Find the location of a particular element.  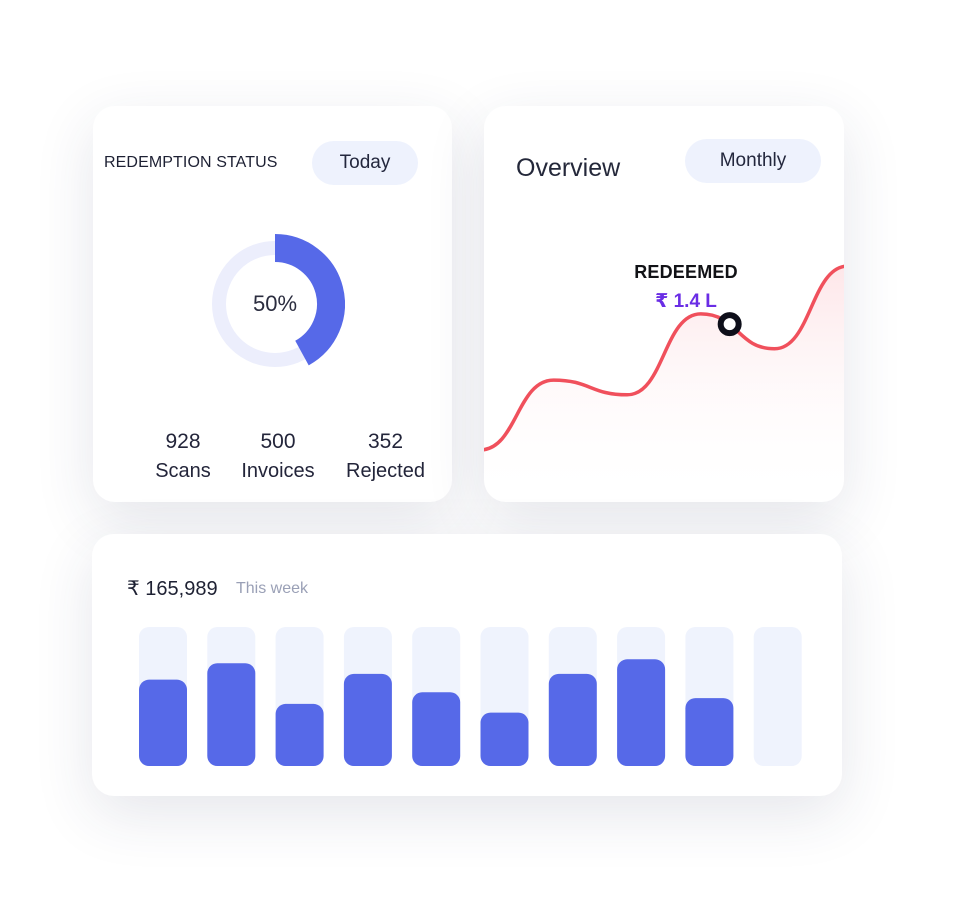

donut-progress-arc is located at coordinates (309, 300).